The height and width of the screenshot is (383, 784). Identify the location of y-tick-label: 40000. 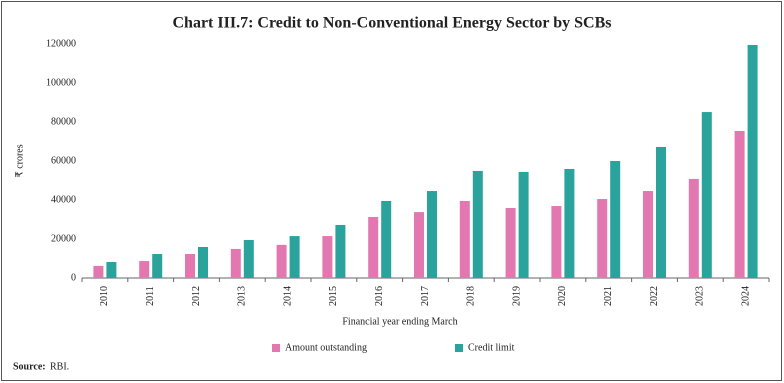
(63, 199).